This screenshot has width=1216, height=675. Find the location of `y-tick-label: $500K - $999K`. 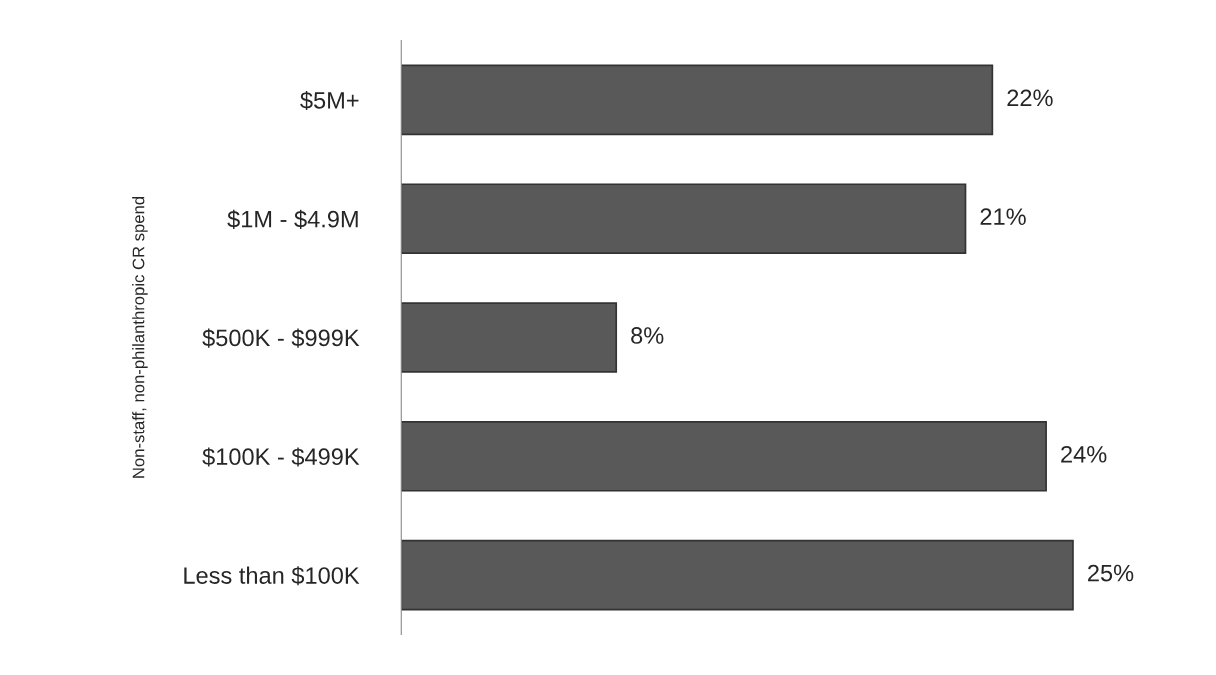

y-tick-label: $500K - $999K is located at coordinates (281, 338).